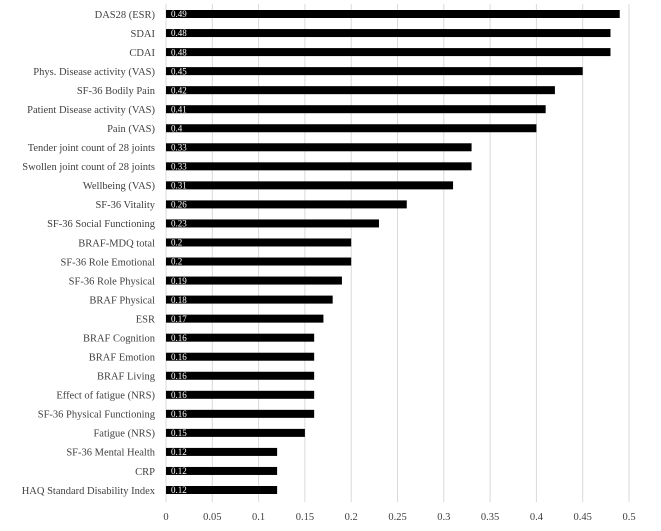 This screenshot has width=661, height=531. What do you see at coordinates (537, 517) in the screenshot?
I see `x-tick-label: 0.4` at bounding box center [537, 517].